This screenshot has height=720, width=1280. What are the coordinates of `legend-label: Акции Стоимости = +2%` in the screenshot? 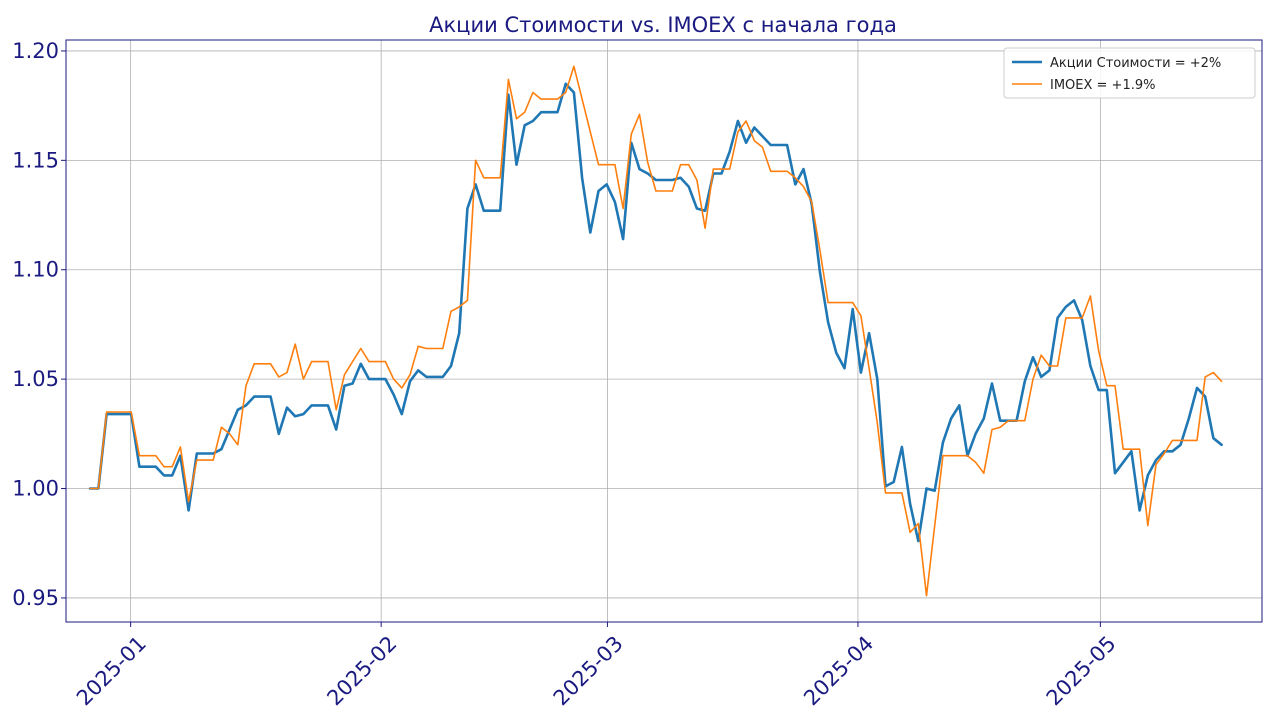 It's located at (1135, 63).